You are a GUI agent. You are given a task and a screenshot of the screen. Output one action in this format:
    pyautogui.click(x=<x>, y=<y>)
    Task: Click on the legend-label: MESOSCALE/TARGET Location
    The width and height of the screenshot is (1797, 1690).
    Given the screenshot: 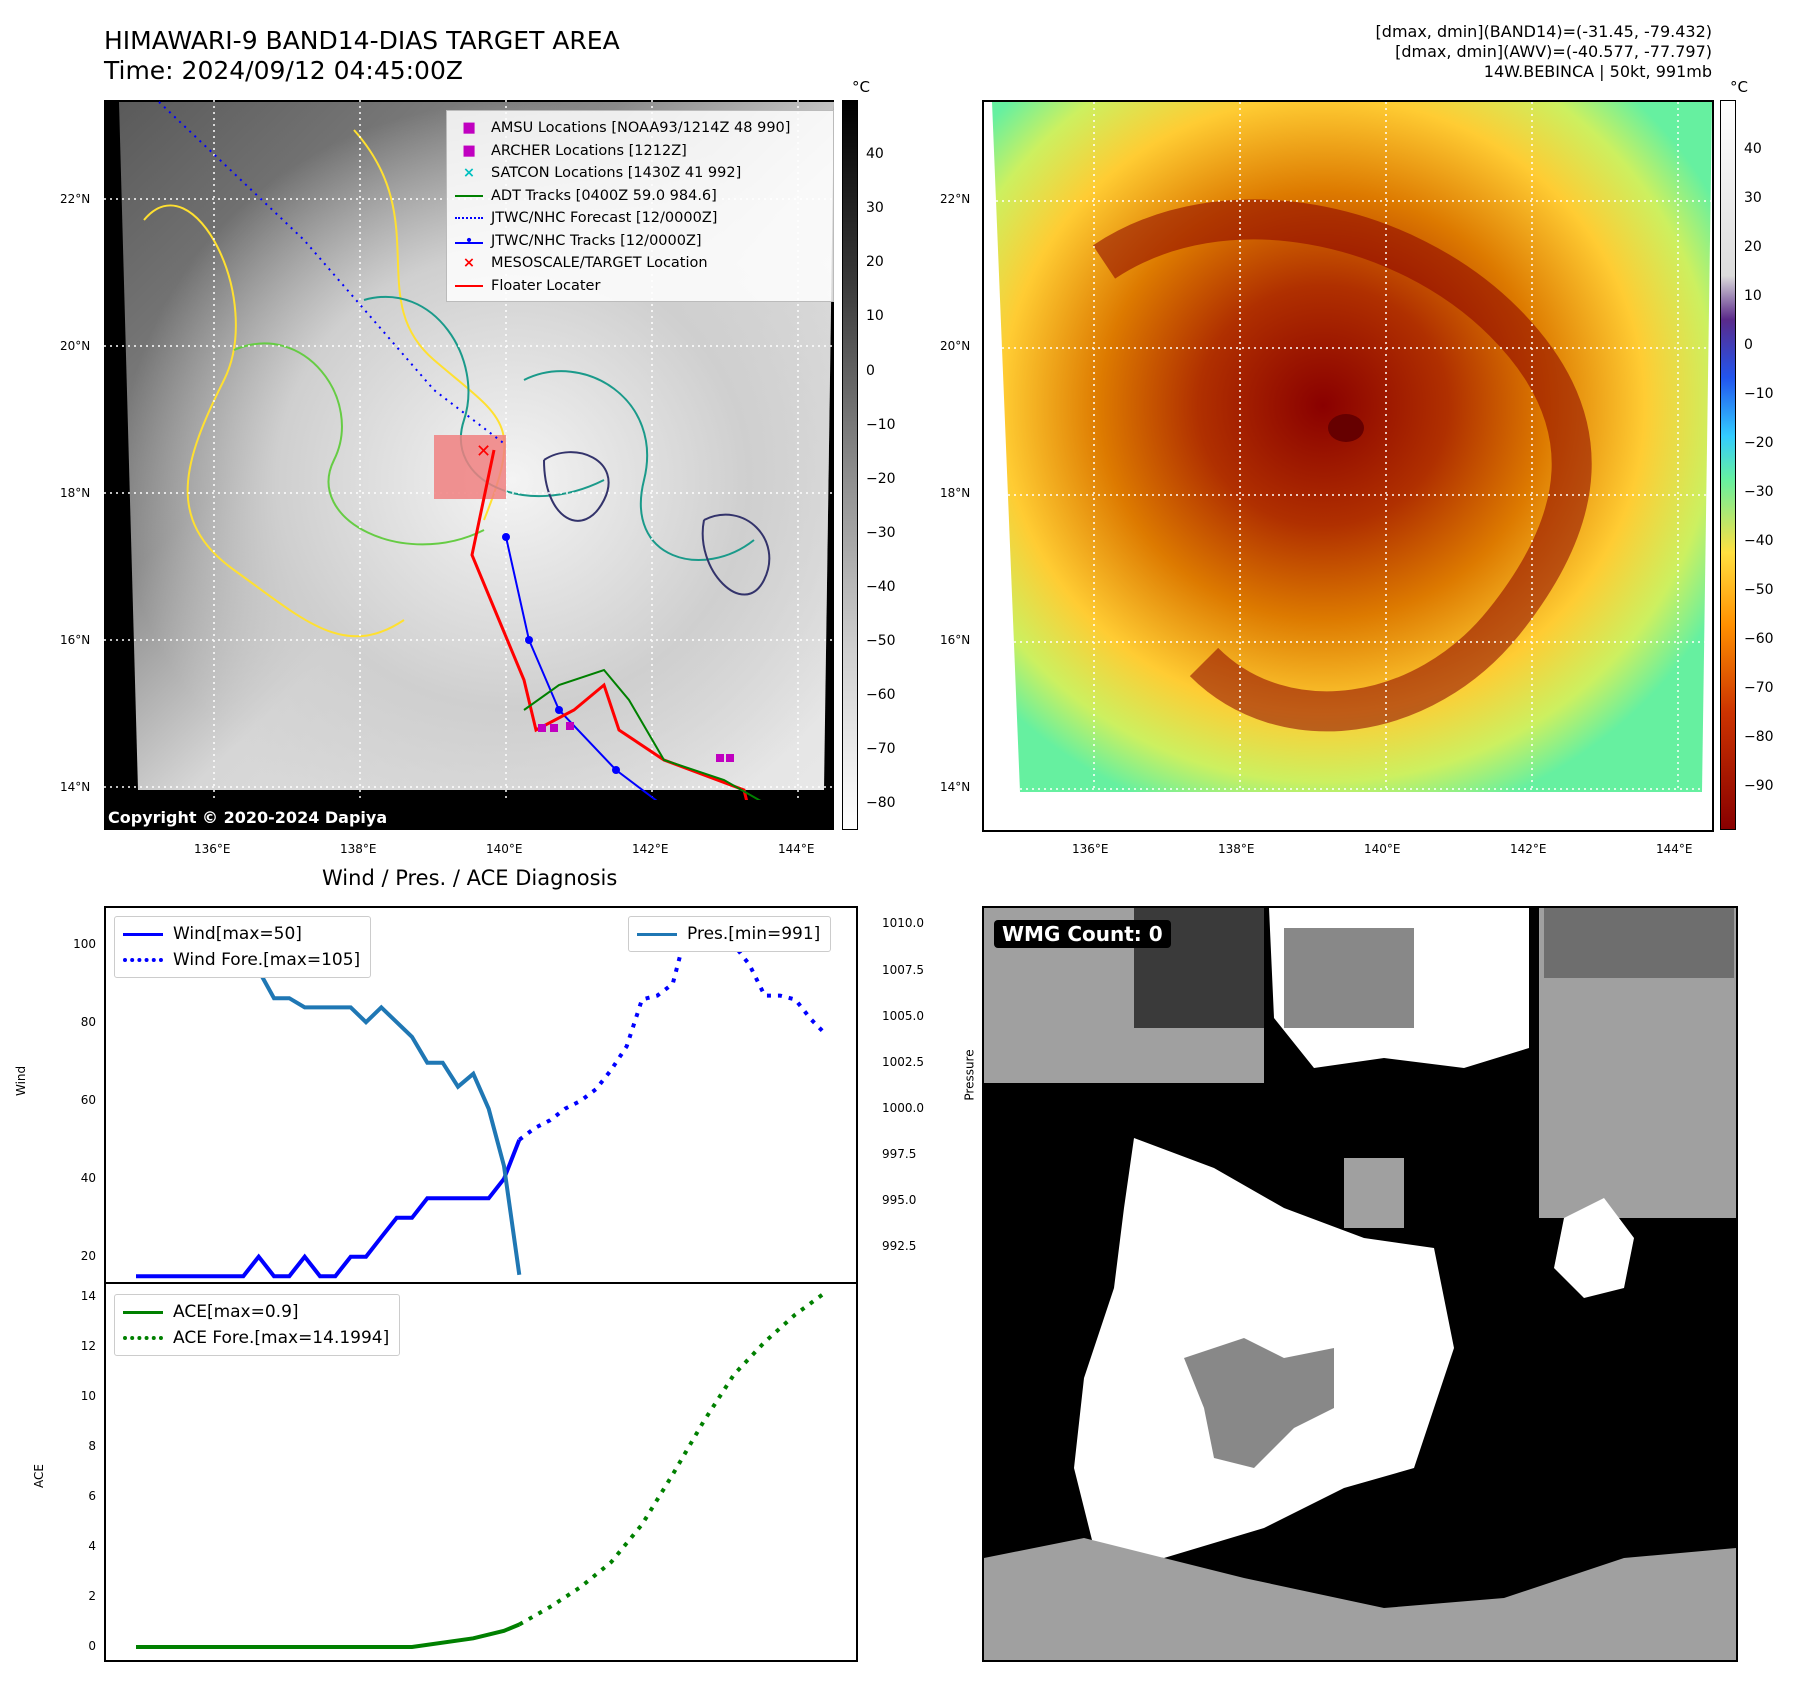 What is the action you would take?
    pyautogui.click(x=599, y=263)
    